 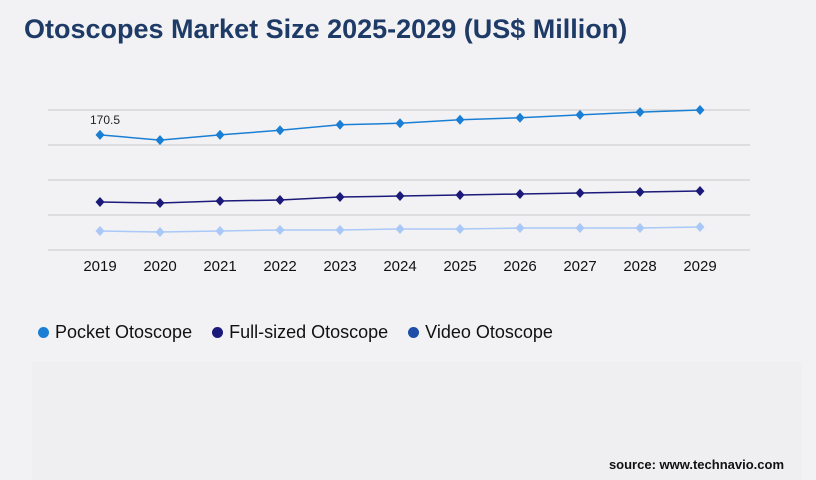 What do you see at coordinates (399, 266) in the screenshot?
I see `x-tick-label: 2024` at bounding box center [399, 266].